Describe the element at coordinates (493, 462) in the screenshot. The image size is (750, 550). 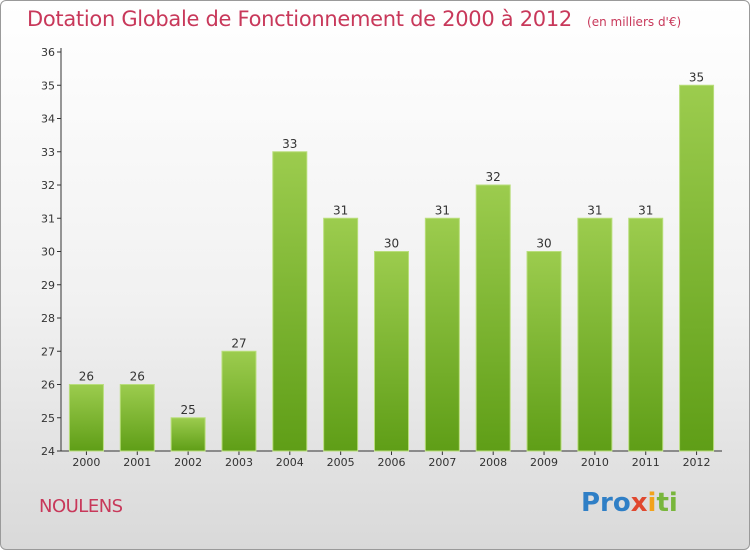
I see `x-tick-label: 2008` at that location.